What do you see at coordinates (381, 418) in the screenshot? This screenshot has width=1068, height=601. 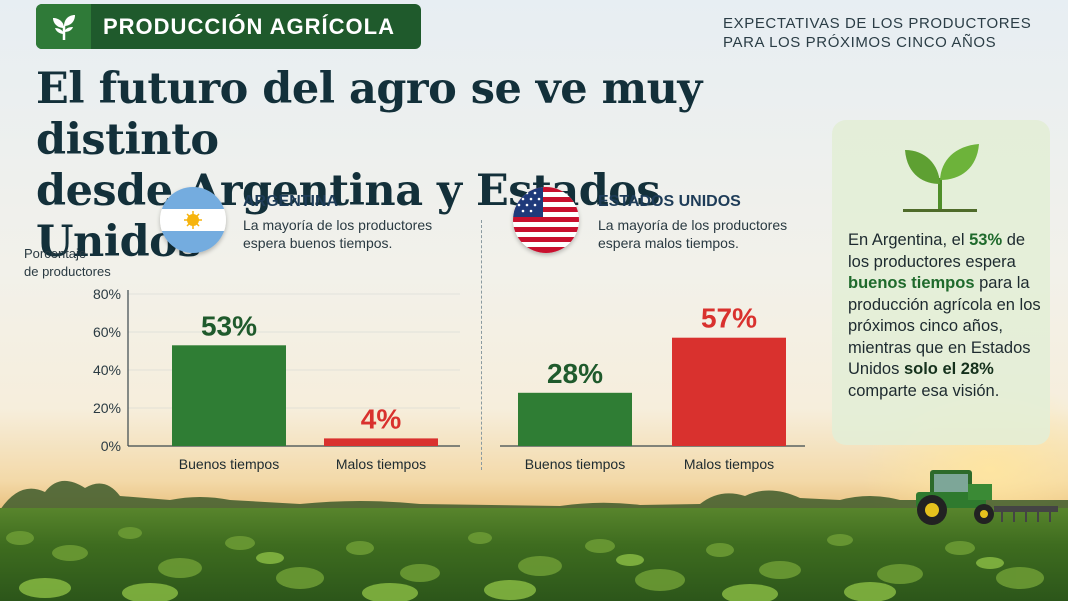 I see `data-label: 4%` at bounding box center [381, 418].